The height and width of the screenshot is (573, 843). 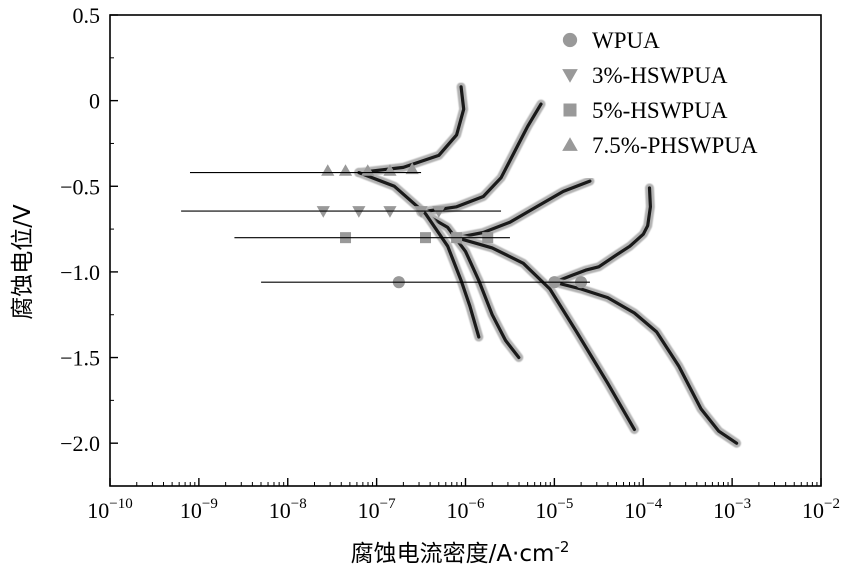 What do you see at coordinates (570, 144) in the screenshot?
I see `legend-marker-7-5-phswpua` at bounding box center [570, 144].